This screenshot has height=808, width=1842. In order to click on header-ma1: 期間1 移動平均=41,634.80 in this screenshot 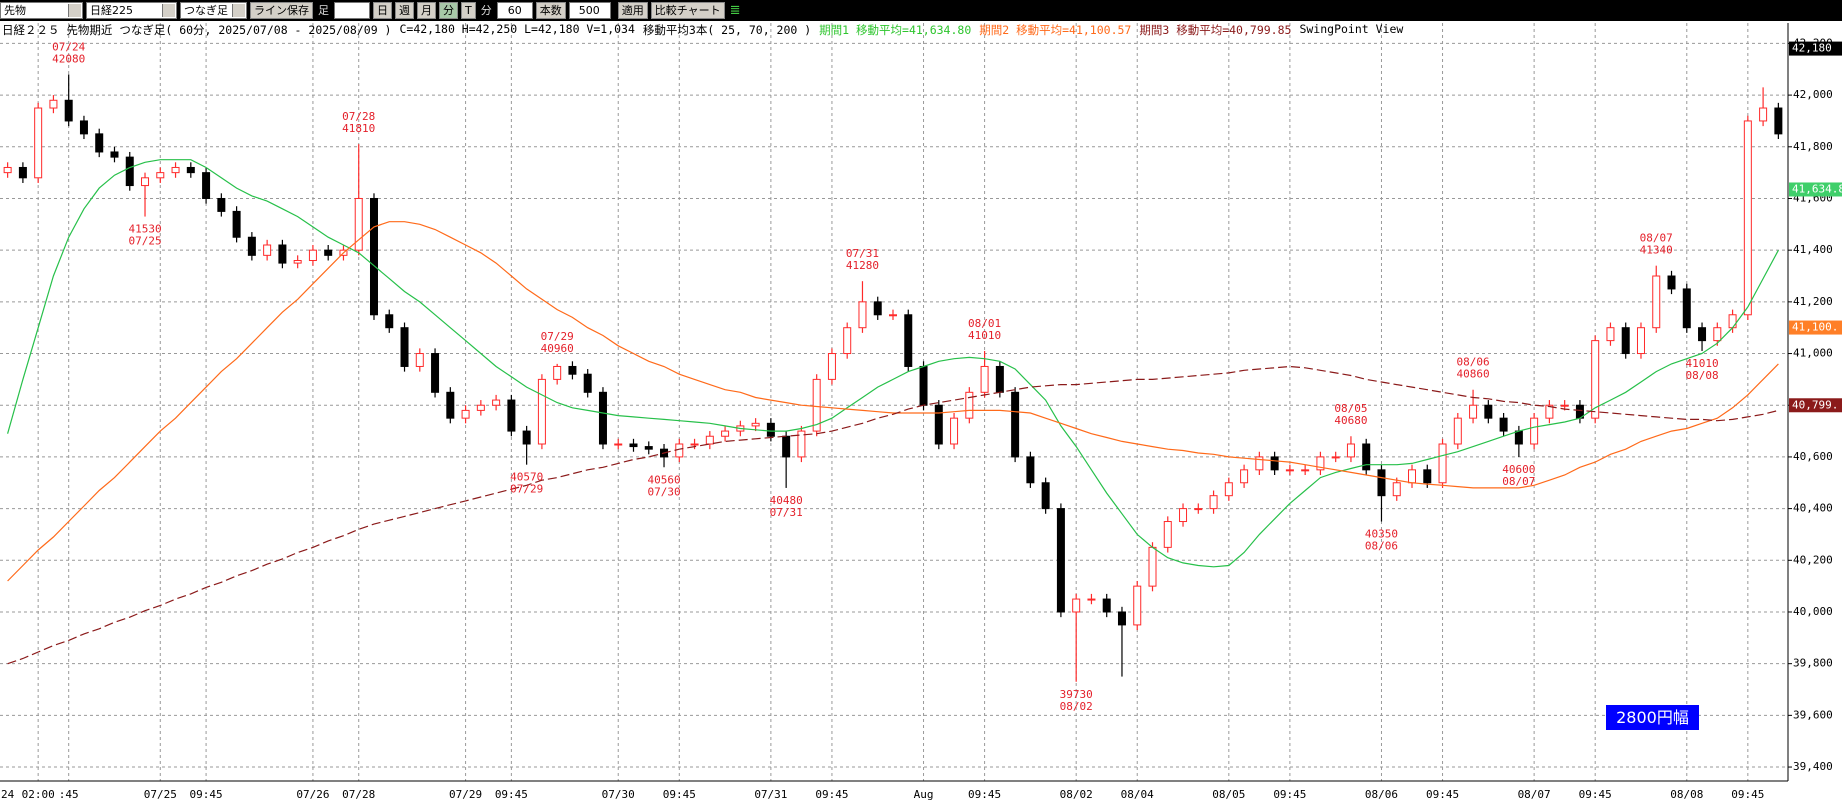, I will do `click(895, 30)`.